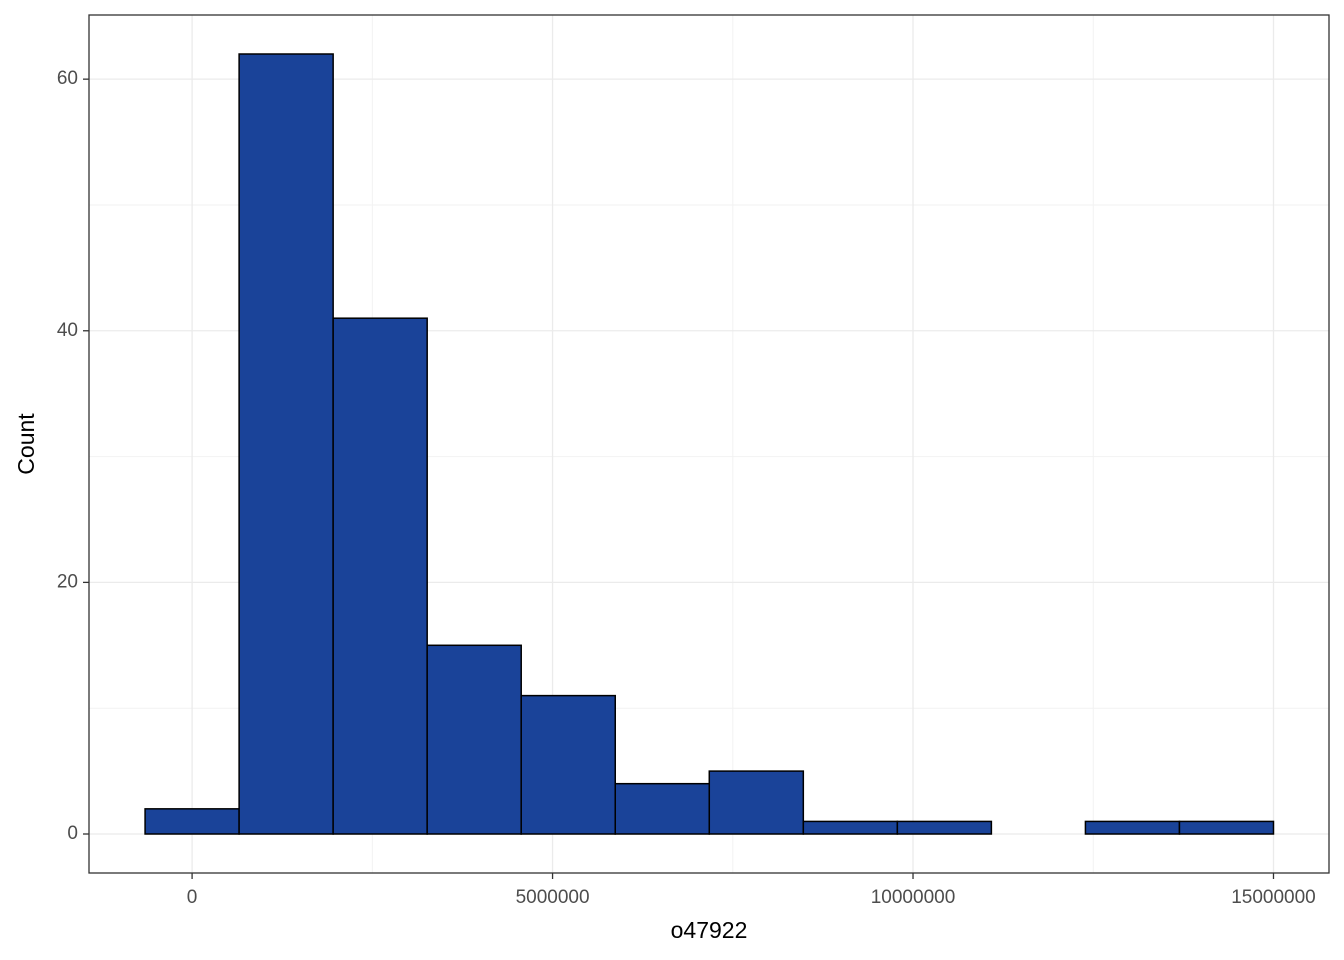 The height and width of the screenshot is (960, 1344). What do you see at coordinates (553, 897) in the screenshot?
I see `x-tick-label: 5000000` at bounding box center [553, 897].